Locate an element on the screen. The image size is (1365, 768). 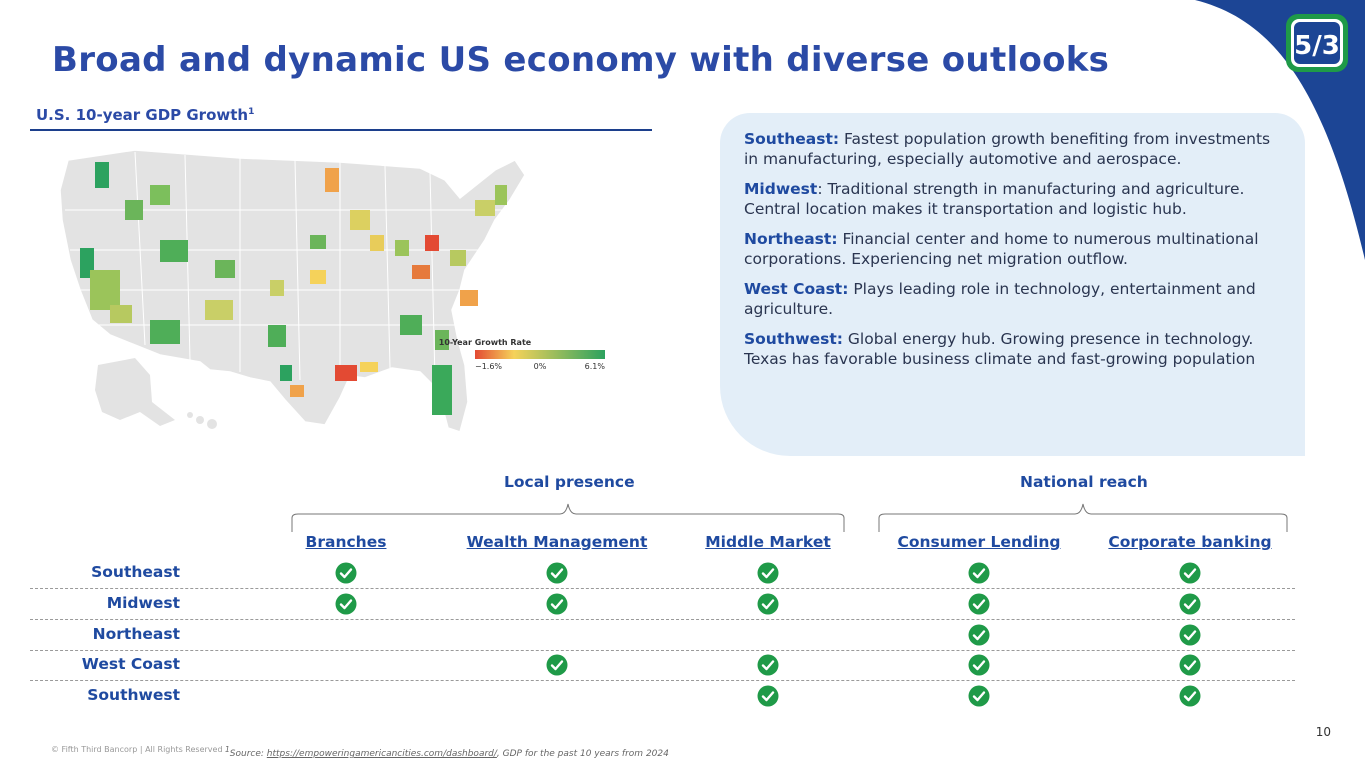
row-label-southeast: Southeast is located at coordinates (135, 572).